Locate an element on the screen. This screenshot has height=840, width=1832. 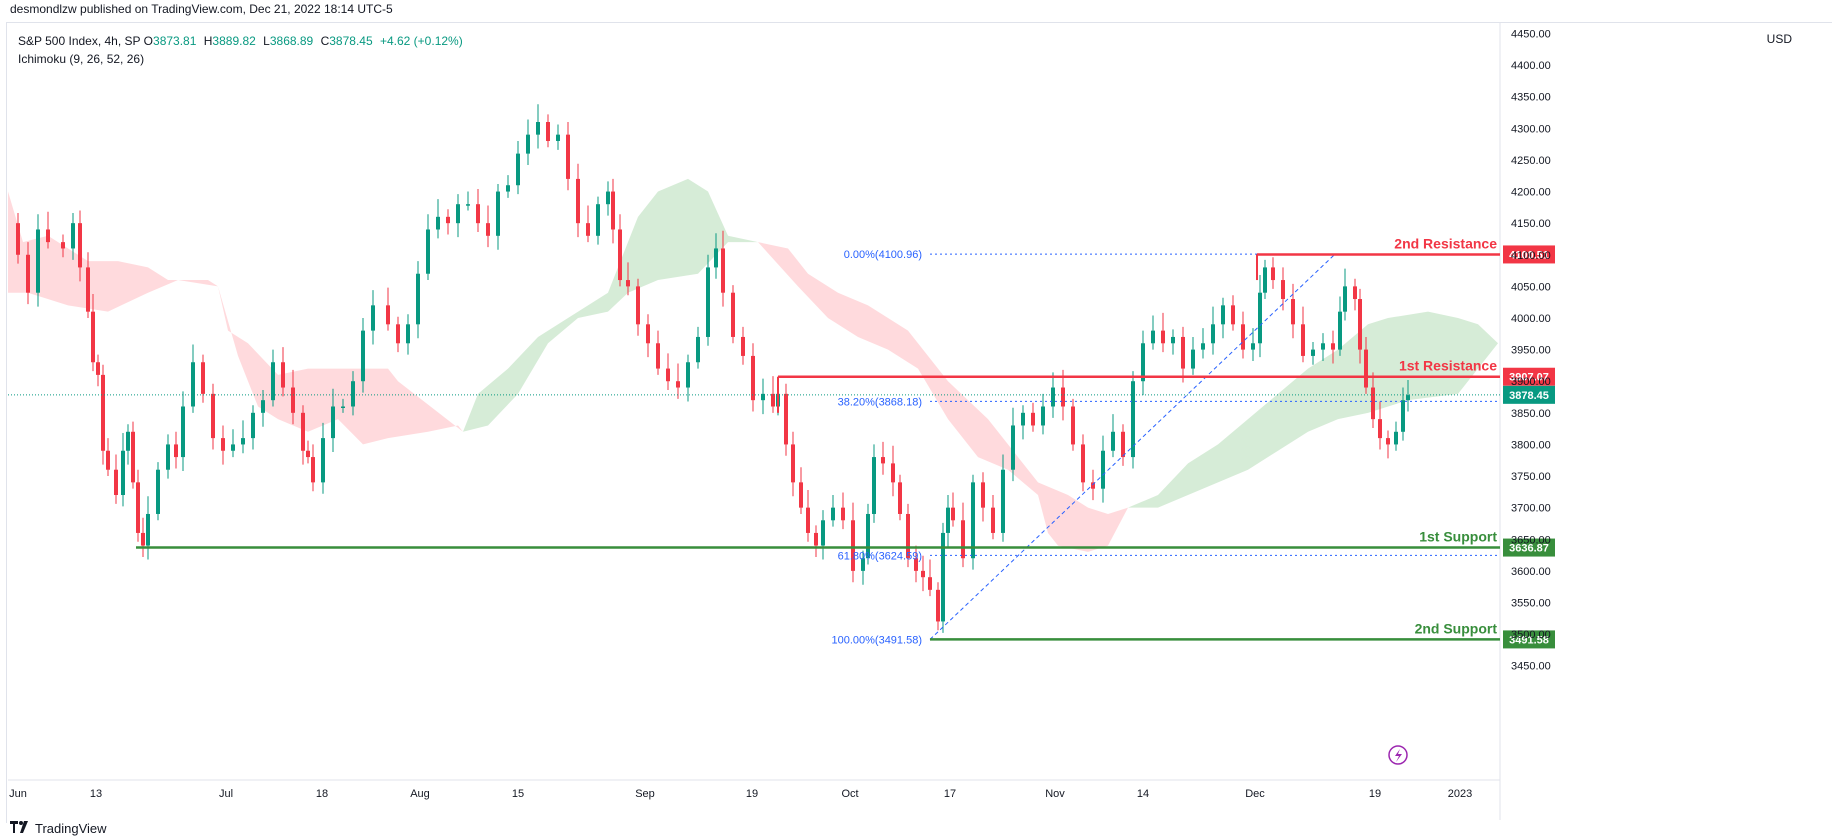
x-tick-label: Aug is located at coordinates (420, 794).